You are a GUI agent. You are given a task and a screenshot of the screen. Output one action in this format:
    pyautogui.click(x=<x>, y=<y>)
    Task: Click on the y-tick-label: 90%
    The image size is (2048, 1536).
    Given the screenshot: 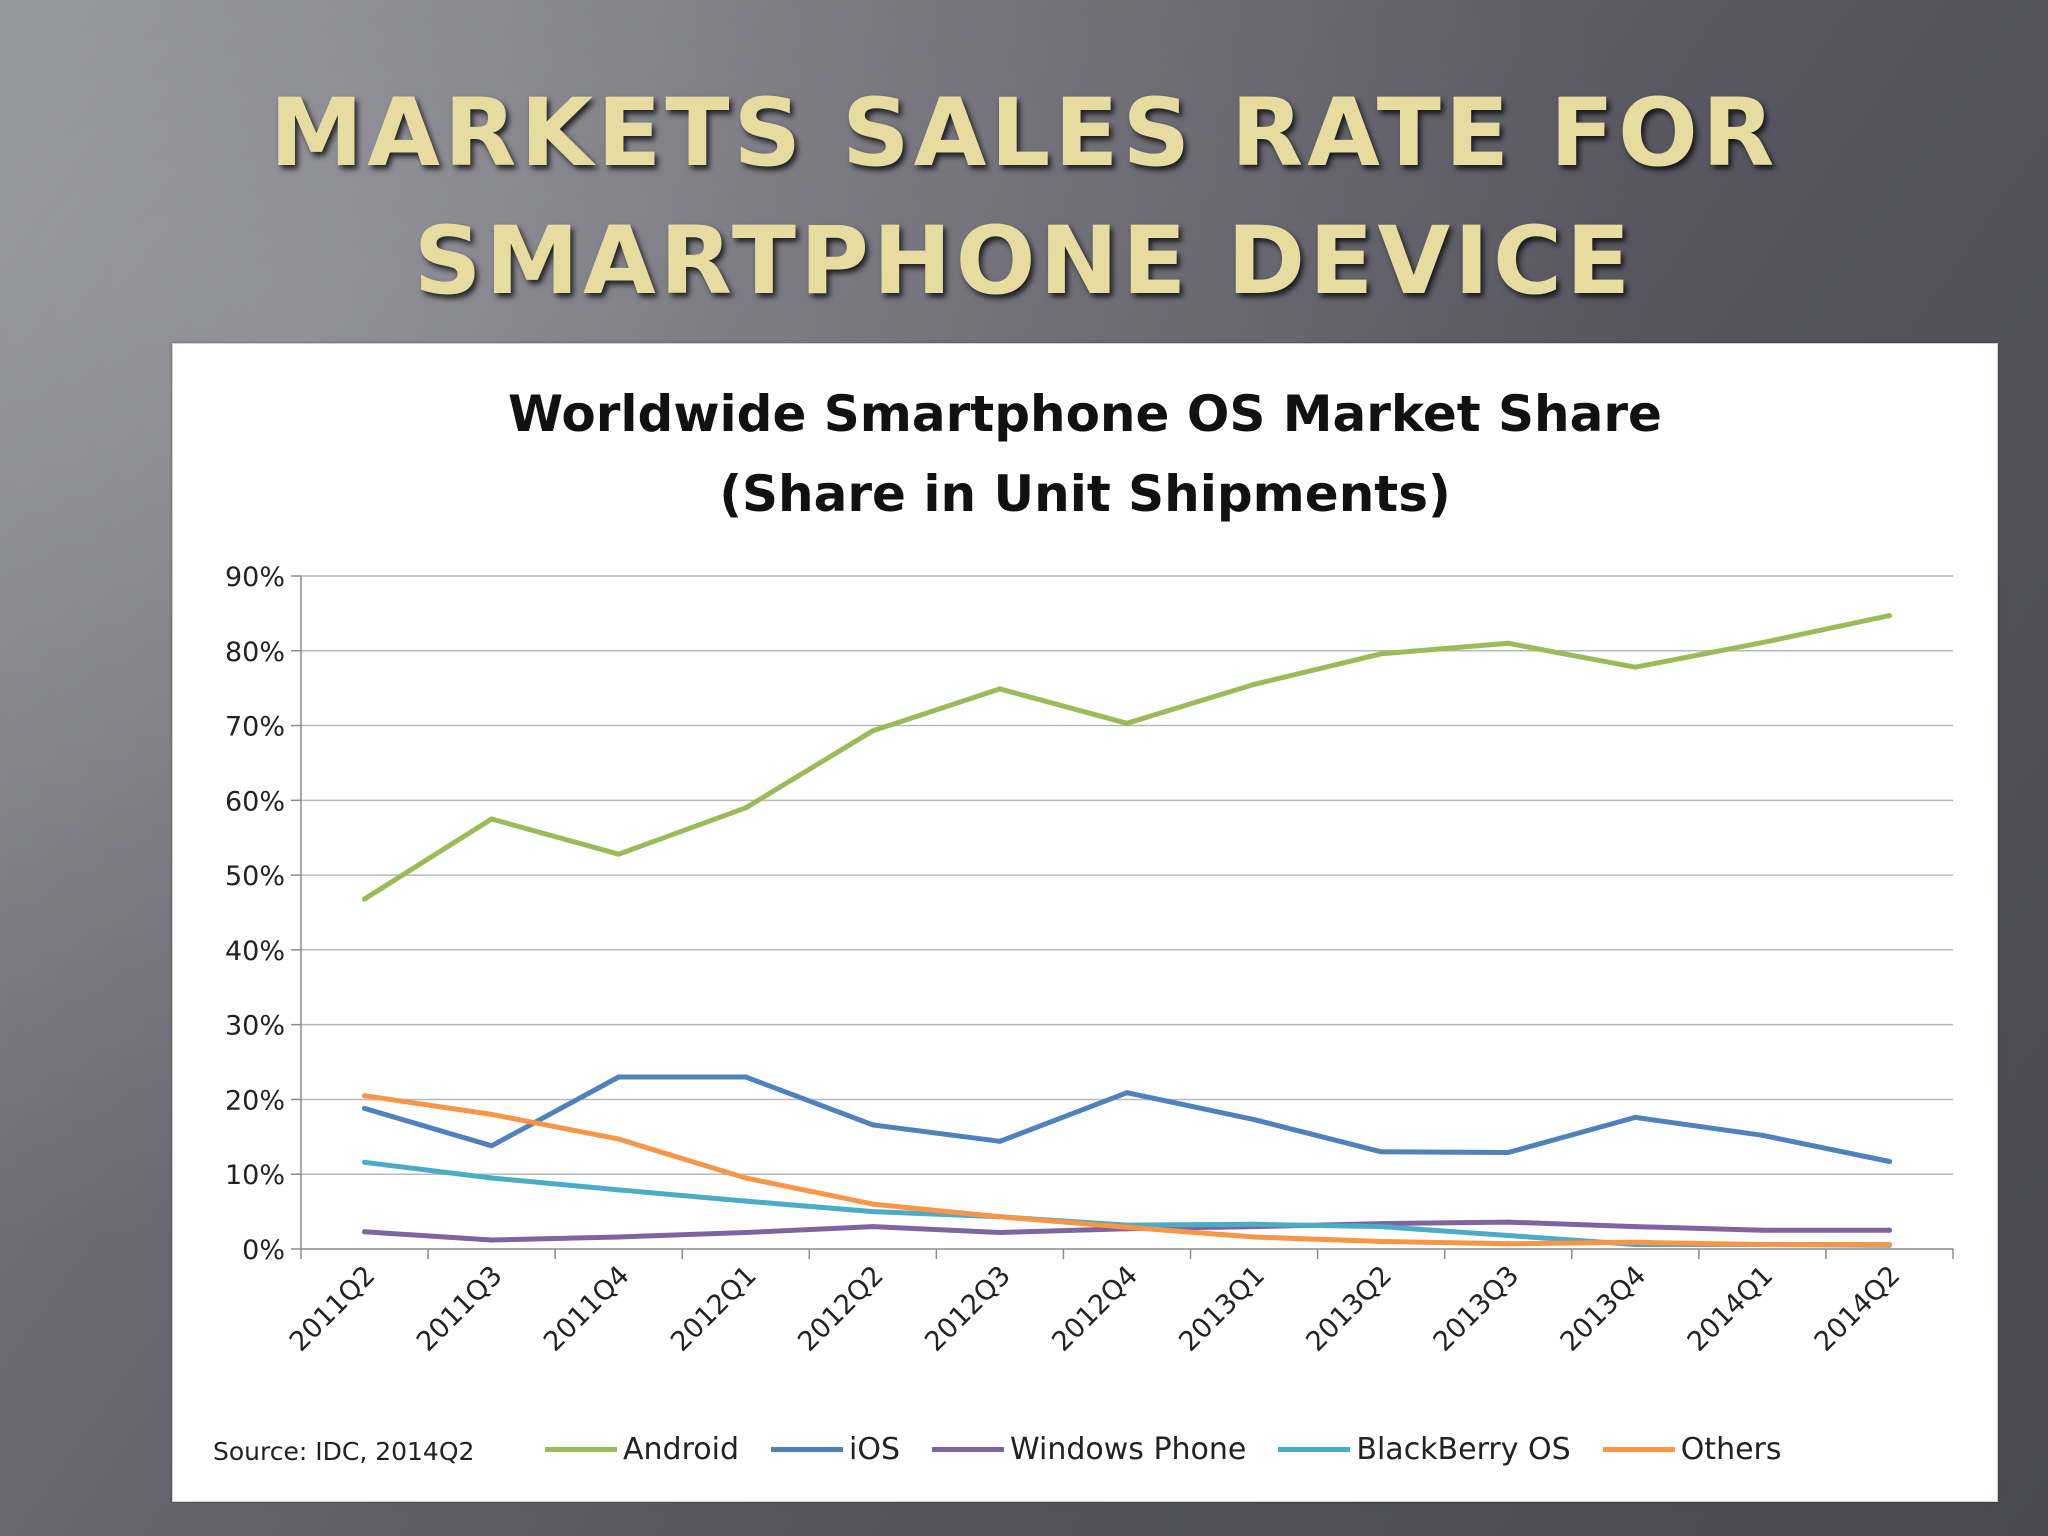 What is the action you would take?
    pyautogui.click(x=255, y=577)
    